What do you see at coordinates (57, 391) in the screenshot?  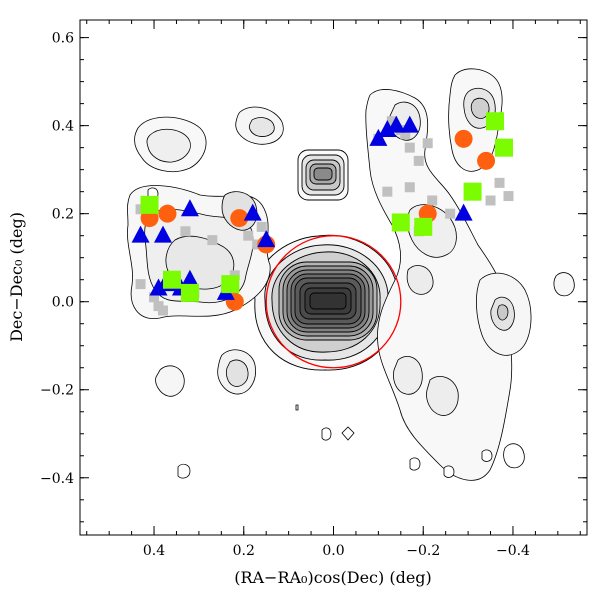 I see `y-tick-label: −0.2` at bounding box center [57, 391].